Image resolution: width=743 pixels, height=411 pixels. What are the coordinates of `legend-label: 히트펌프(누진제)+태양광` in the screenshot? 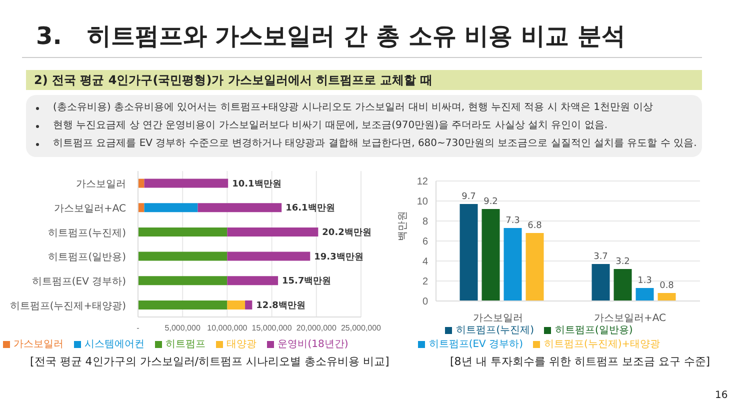 It's located at (602, 344).